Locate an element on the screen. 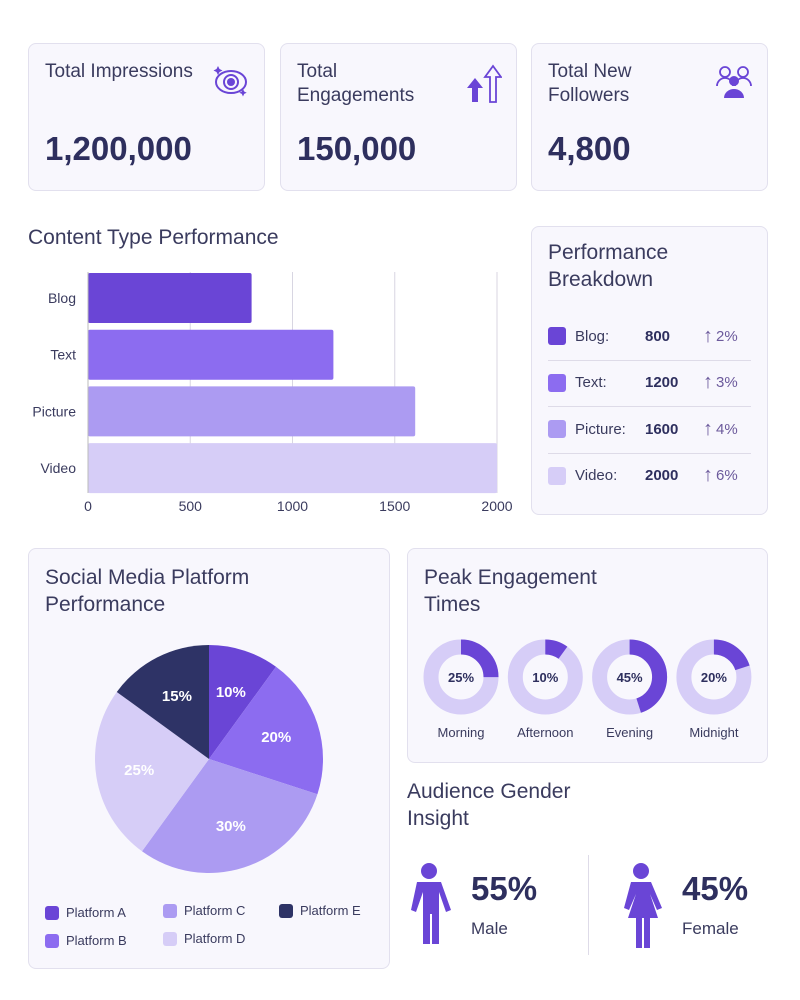 The width and height of the screenshot is (800, 1000). female-label: Female is located at coordinates (710, 928).